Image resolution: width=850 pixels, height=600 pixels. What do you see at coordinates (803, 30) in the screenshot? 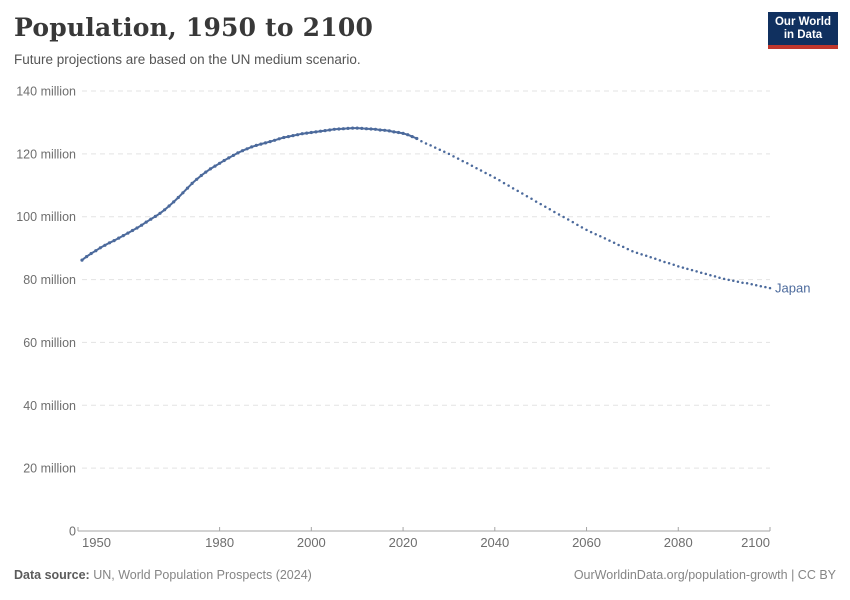
I see `owid-logo: Our World in Data` at bounding box center [803, 30].